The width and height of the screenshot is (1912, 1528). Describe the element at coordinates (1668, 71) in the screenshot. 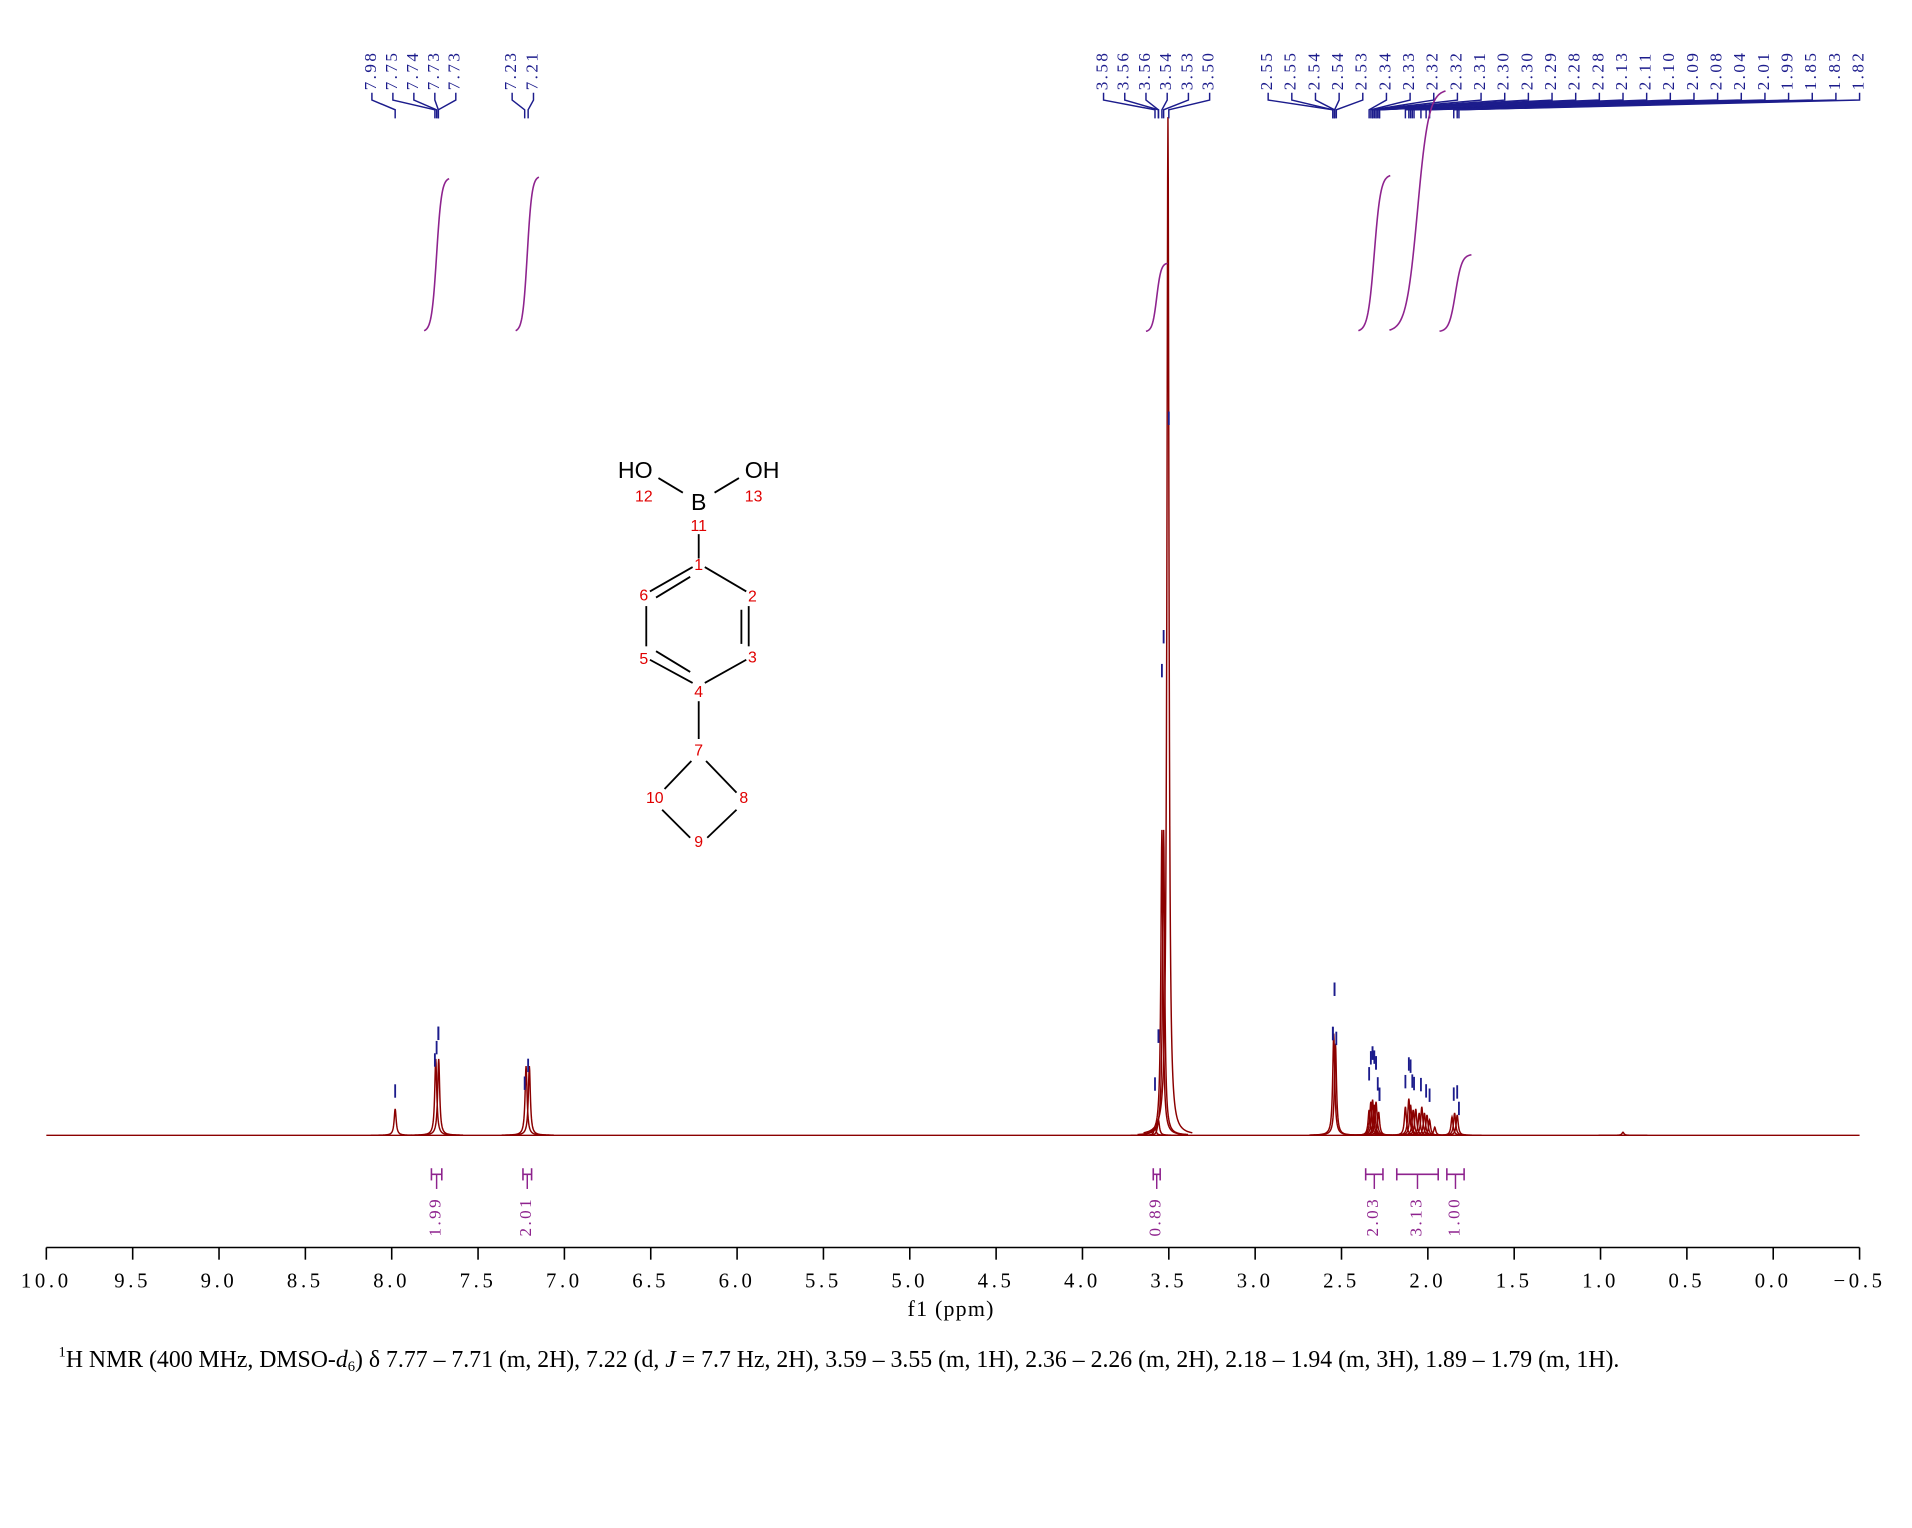

I see `peak-label: 2.10` at that location.